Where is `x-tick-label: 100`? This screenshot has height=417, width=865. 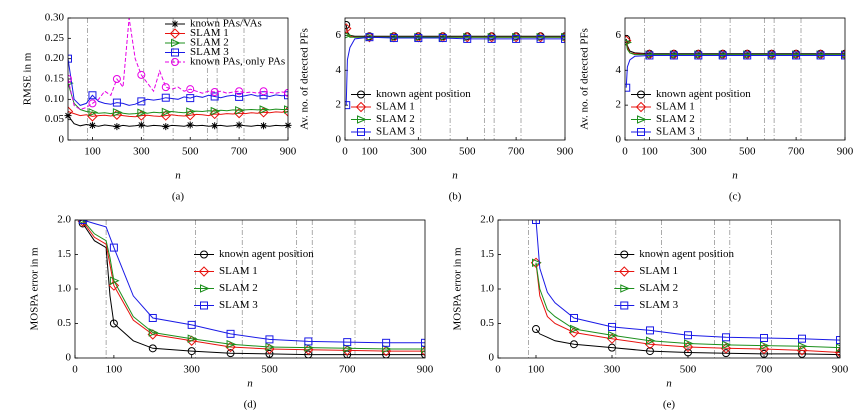
x-tick-label: 100 is located at coordinates (536, 370).